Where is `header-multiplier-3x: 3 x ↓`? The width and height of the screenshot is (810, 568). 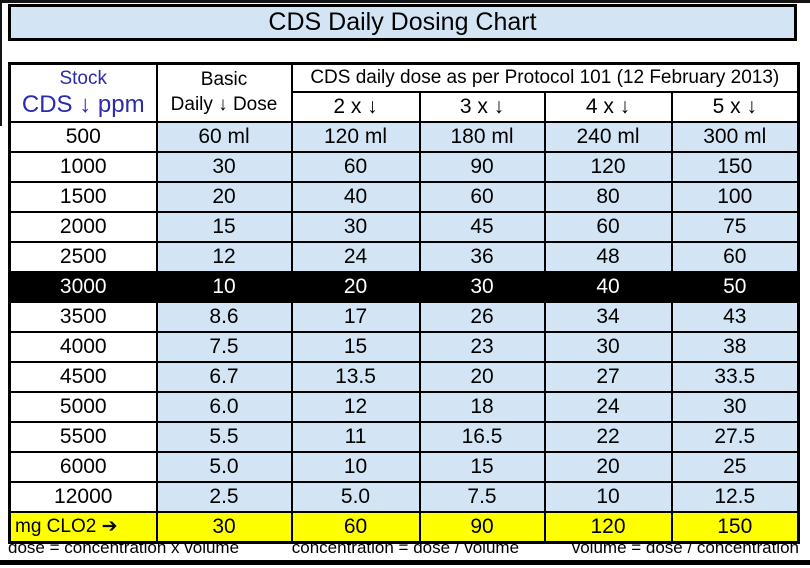 header-multiplier-3x: 3 x ↓ is located at coordinates (482, 107).